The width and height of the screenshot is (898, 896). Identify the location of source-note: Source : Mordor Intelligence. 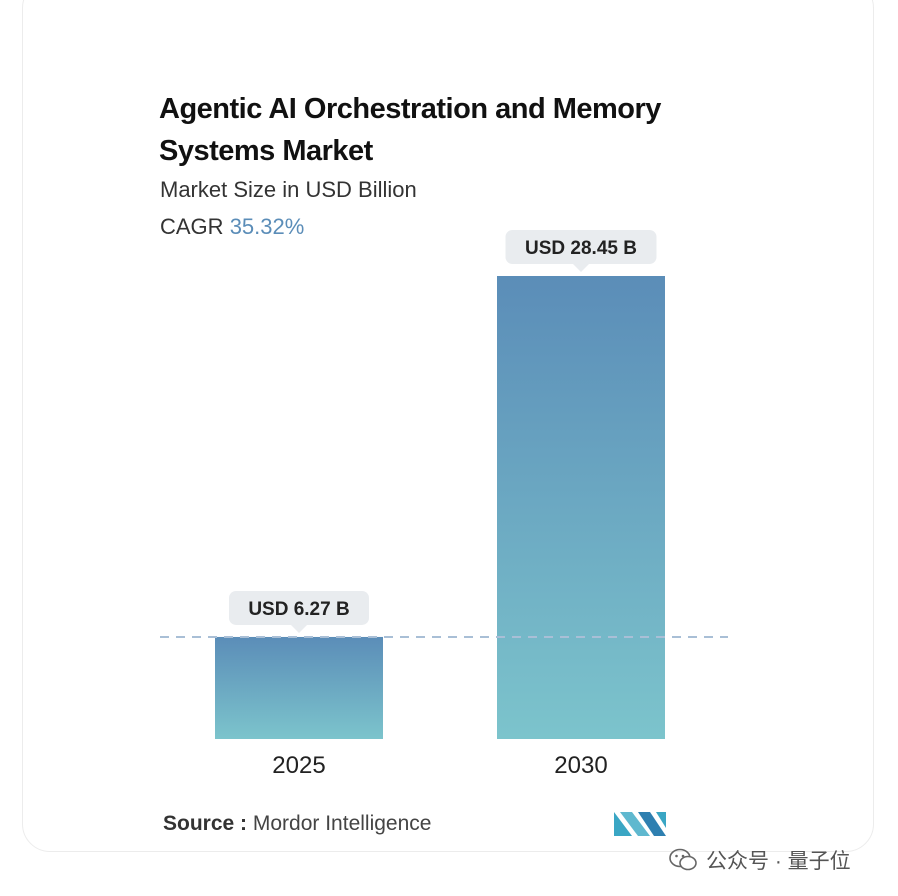
(297, 824).